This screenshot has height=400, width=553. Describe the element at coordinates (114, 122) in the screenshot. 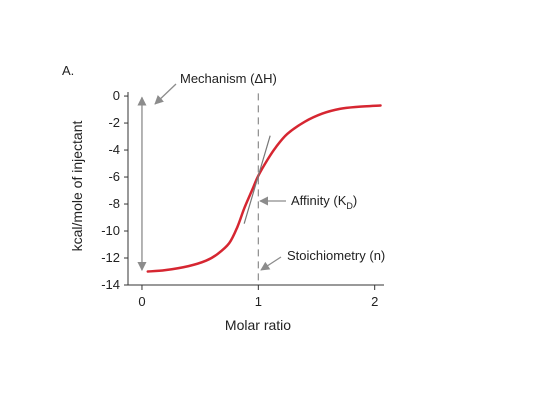

I see `y-tick-label: -2` at that location.